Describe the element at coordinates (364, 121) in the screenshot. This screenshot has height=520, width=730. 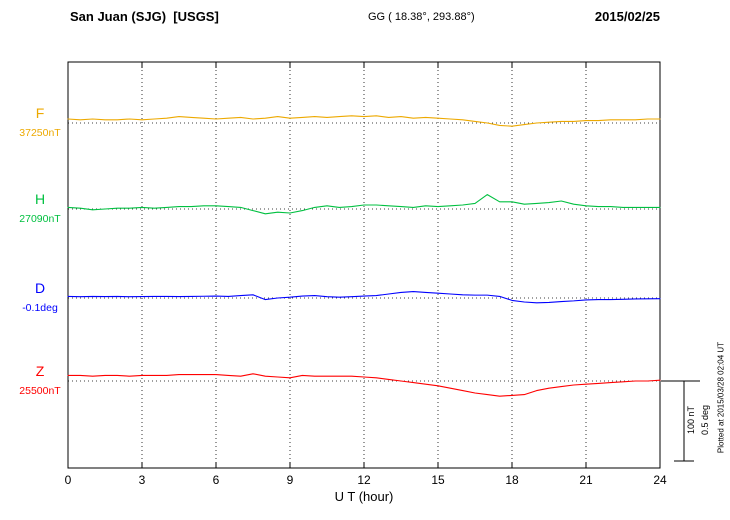
I see `trace-F` at that location.